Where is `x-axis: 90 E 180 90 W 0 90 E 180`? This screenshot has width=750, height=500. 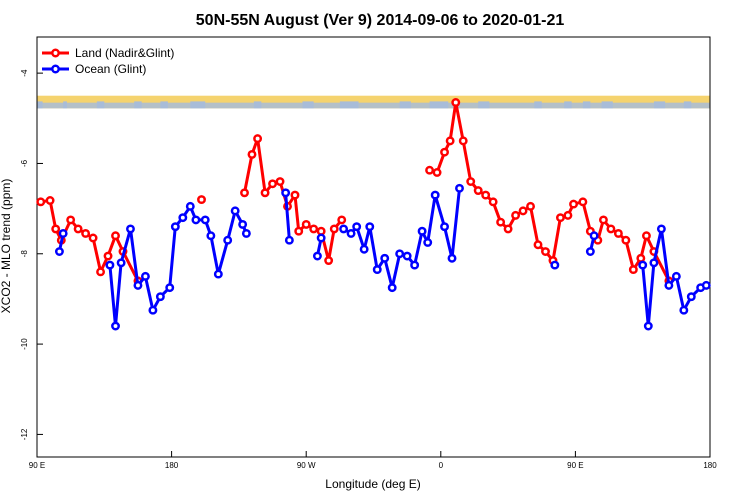
x-axis: 90 E 180 90 W 0 90 E 180 is located at coordinates (373, 460).